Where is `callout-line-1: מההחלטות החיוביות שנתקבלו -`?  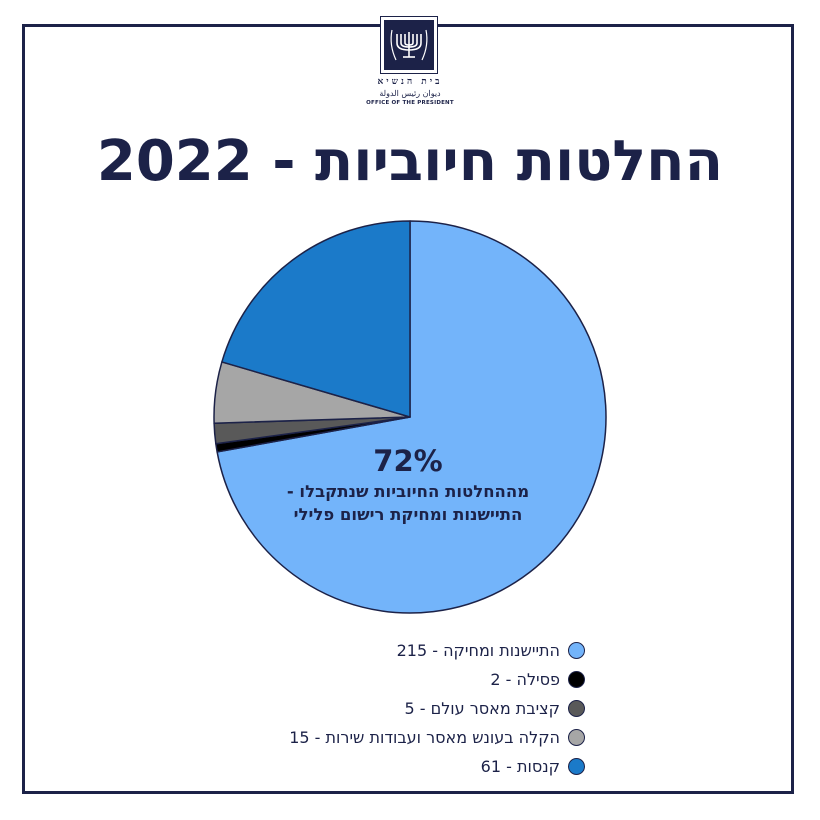 callout-line-1: מההחלטות החיוביות שנתקבלו - is located at coordinates (408, 491).